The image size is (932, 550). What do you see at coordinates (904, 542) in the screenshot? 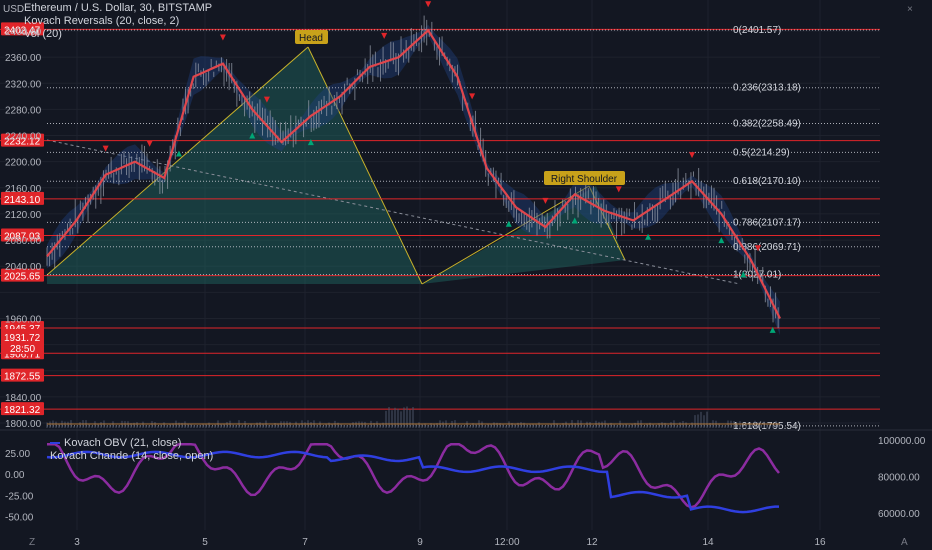
I see `auto-scale-button: A` at bounding box center [904, 542].